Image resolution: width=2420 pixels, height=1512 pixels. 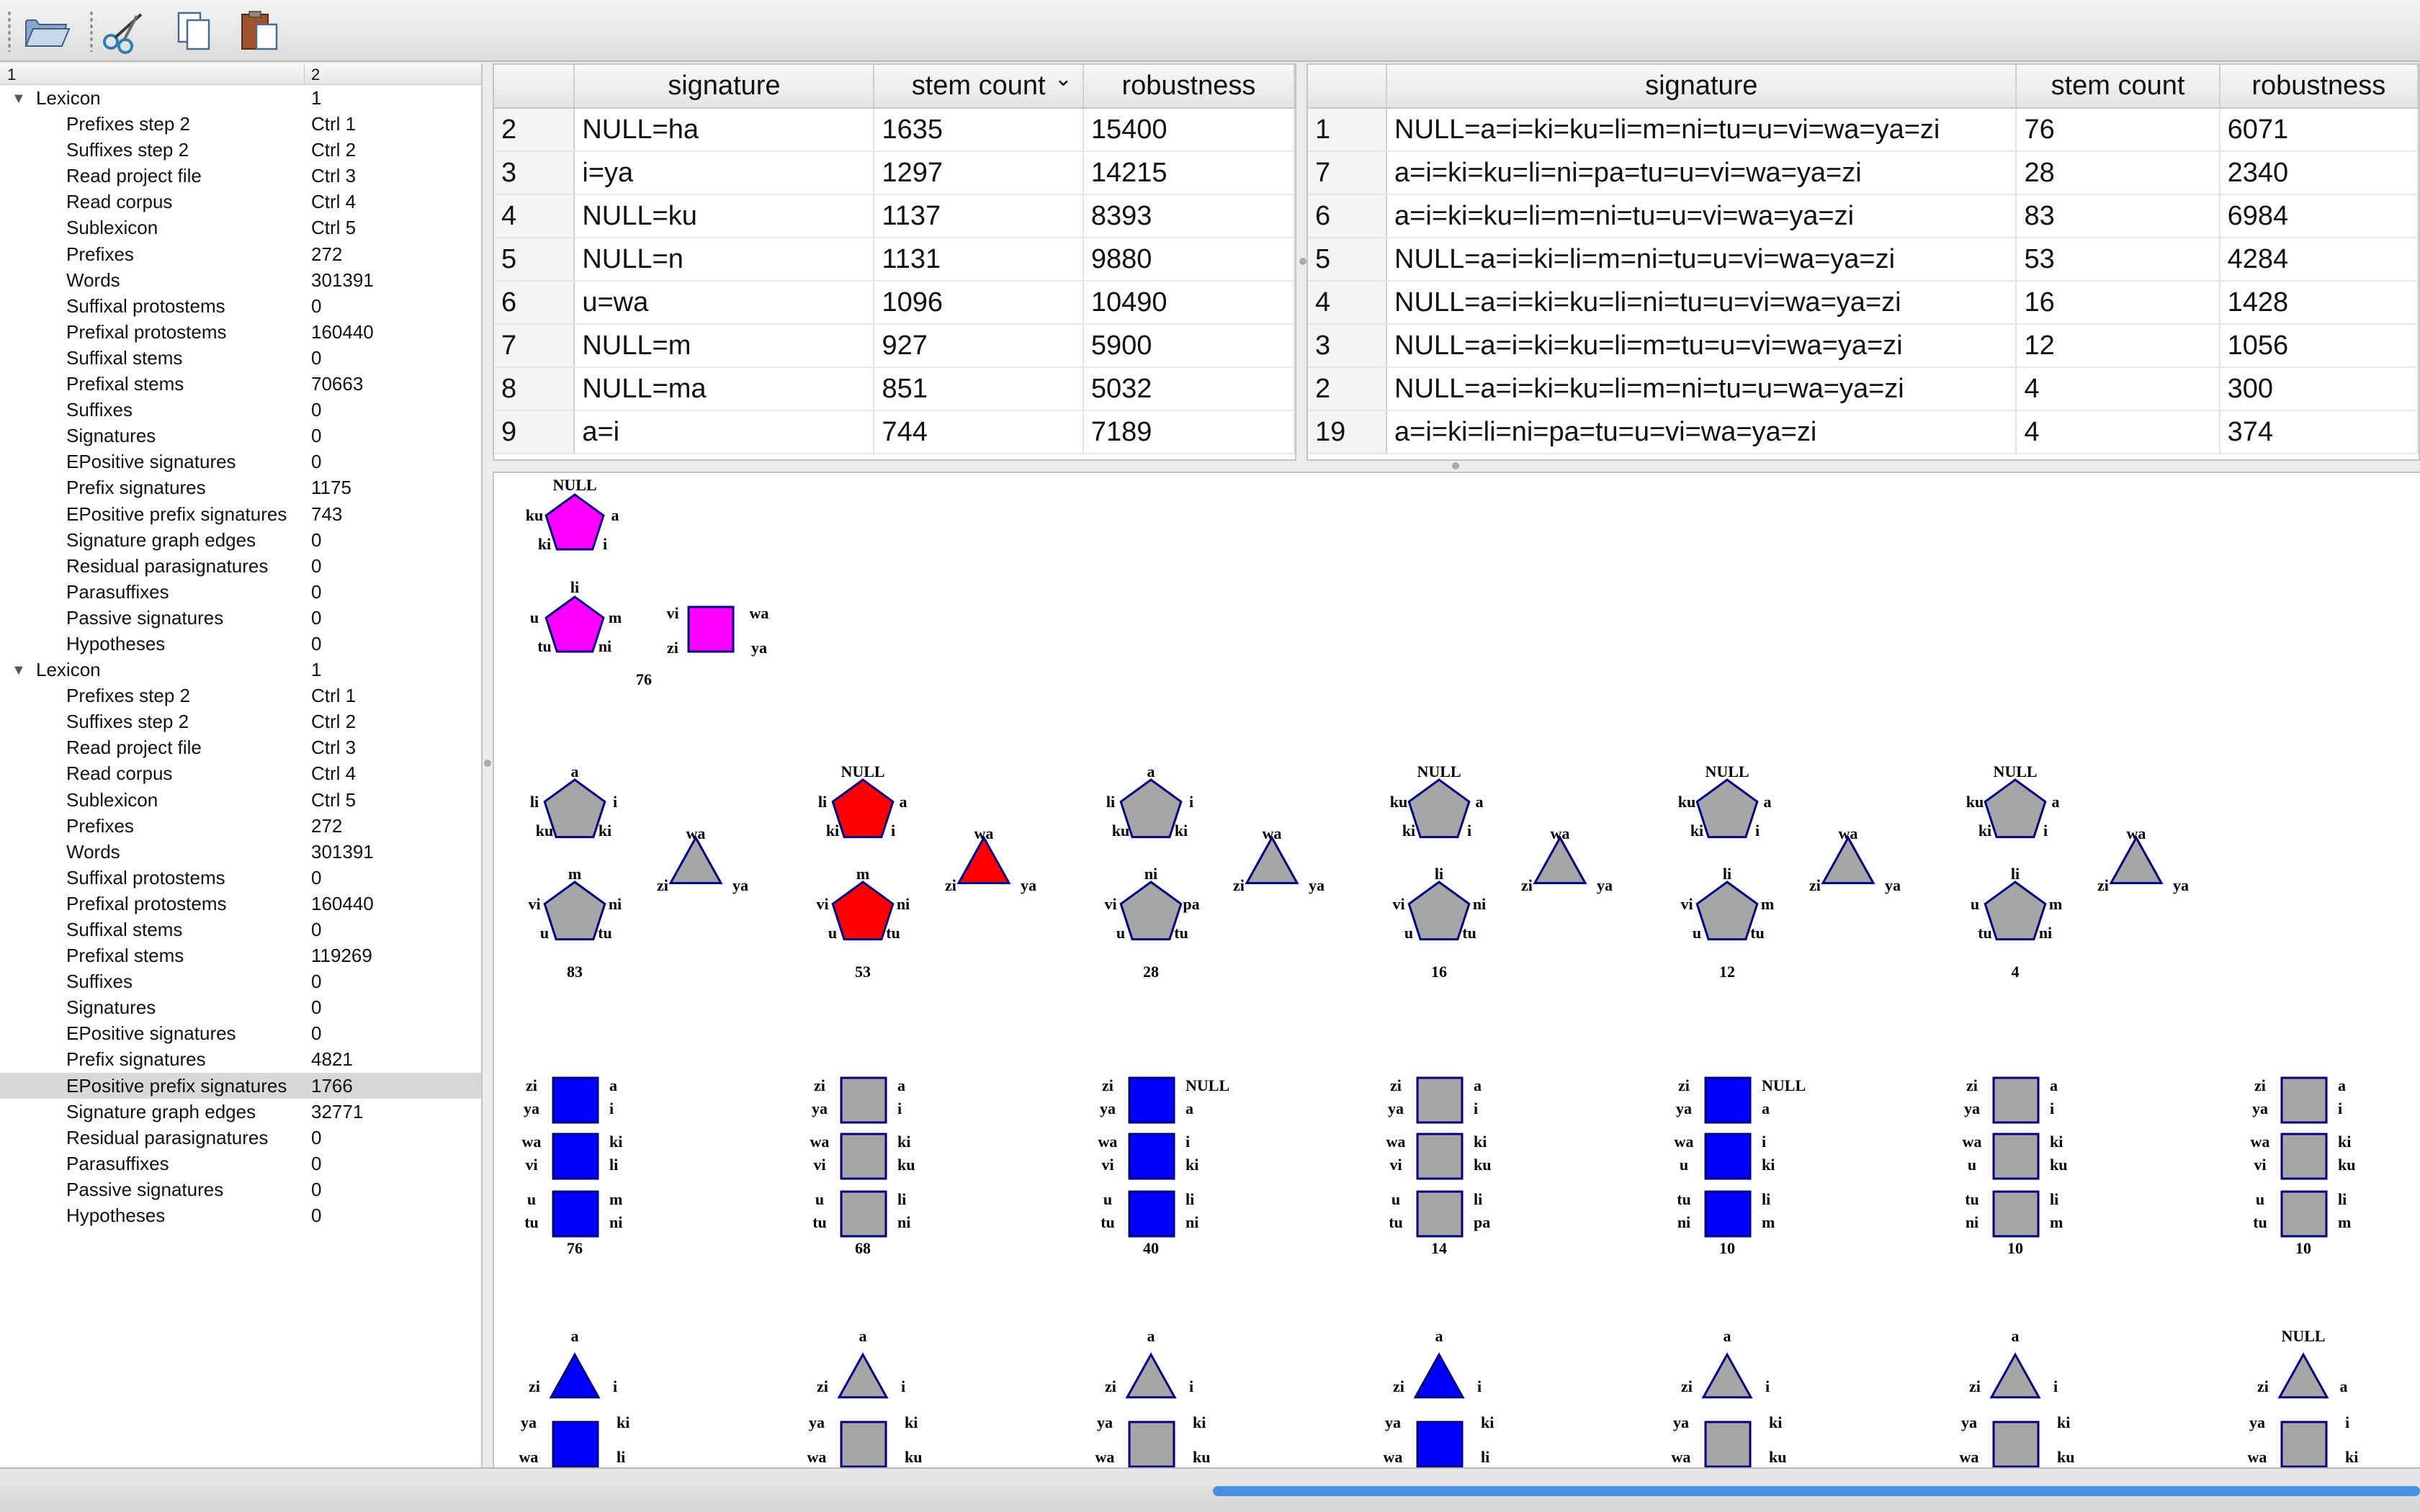 What do you see at coordinates (1701, 389) in the screenshot?
I see `signature-cell: NULL=a=i=ki=ku=li=m=ni=tu=u=wa=ya=zi` at bounding box center [1701, 389].